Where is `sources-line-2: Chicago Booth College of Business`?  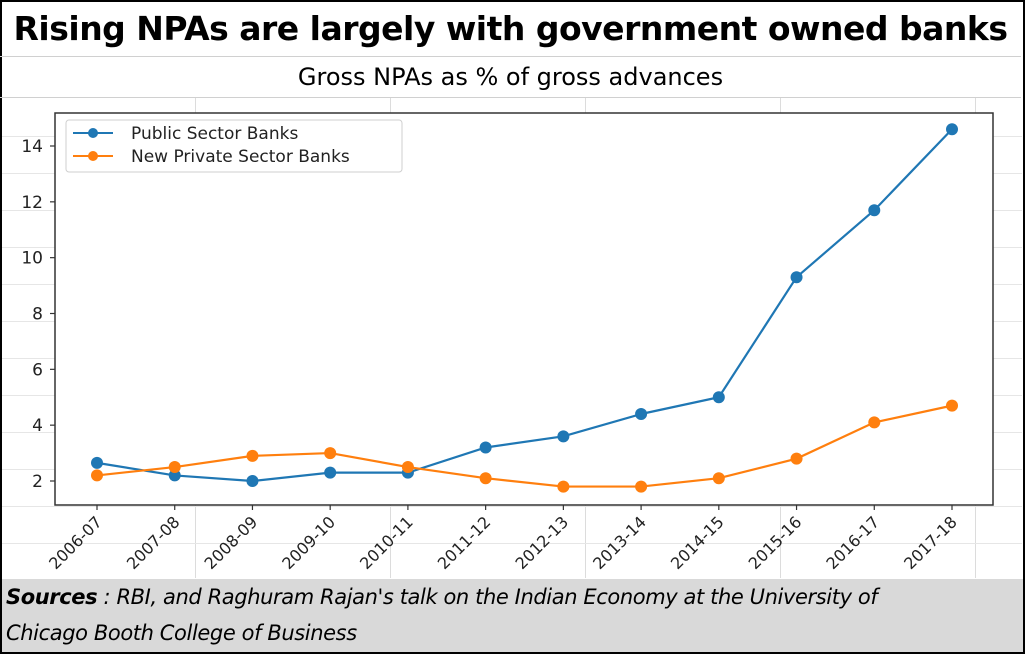 sources-line-2: Chicago Booth College of Business is located at coordinates (181, 633).